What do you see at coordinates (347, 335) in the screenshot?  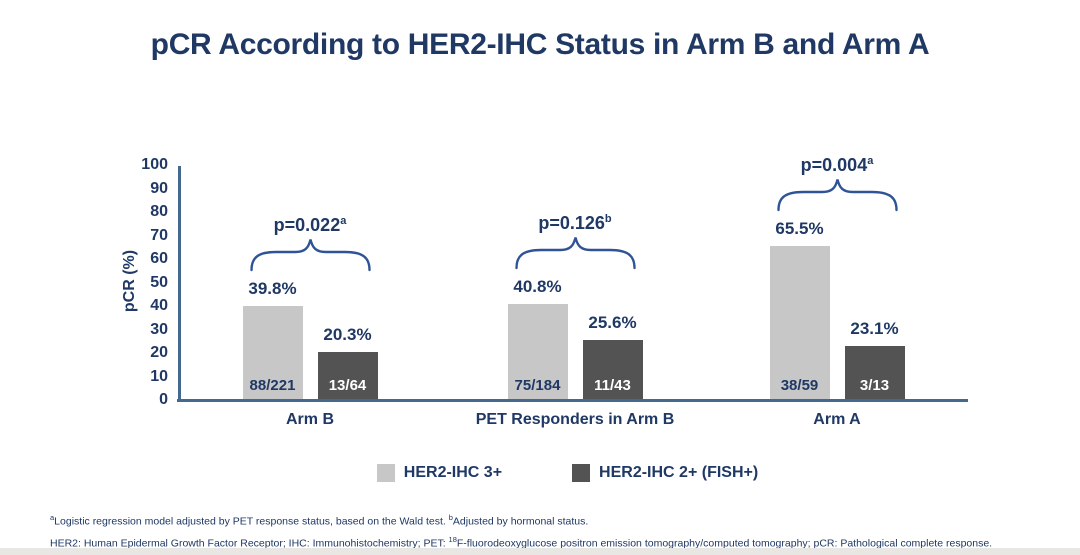 I see `bar-value-label: 20.3%` at bounding box center [347, 335].